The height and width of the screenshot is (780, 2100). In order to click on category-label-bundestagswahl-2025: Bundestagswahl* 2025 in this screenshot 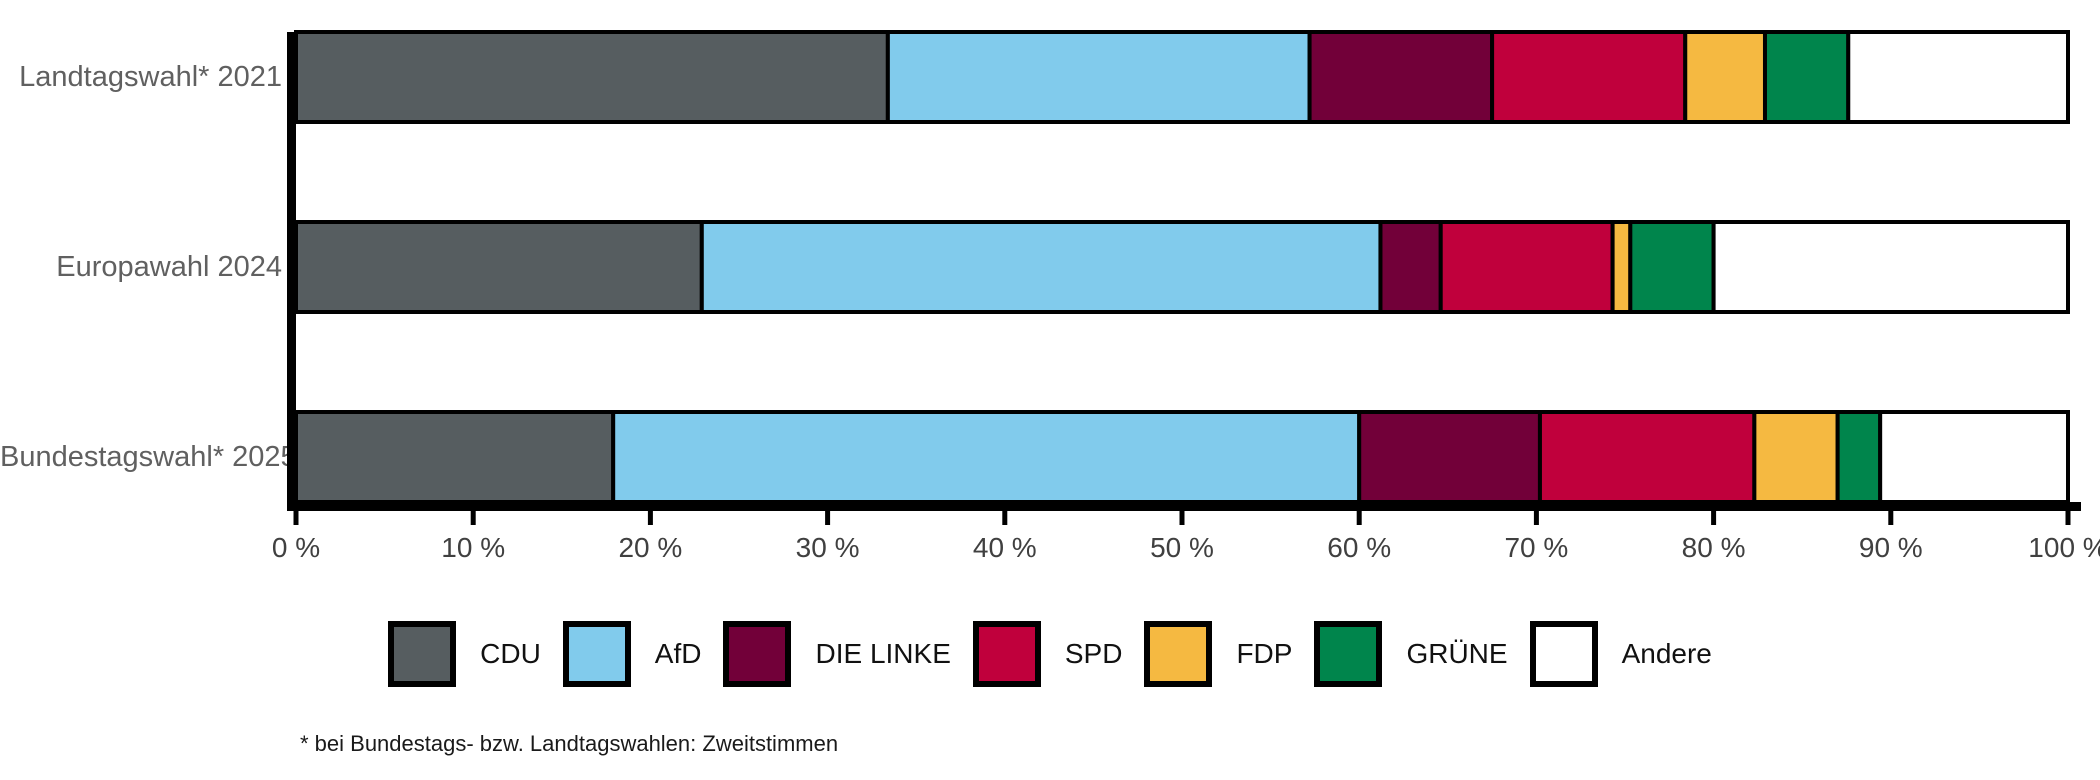, I will do `click(148, 457)`.